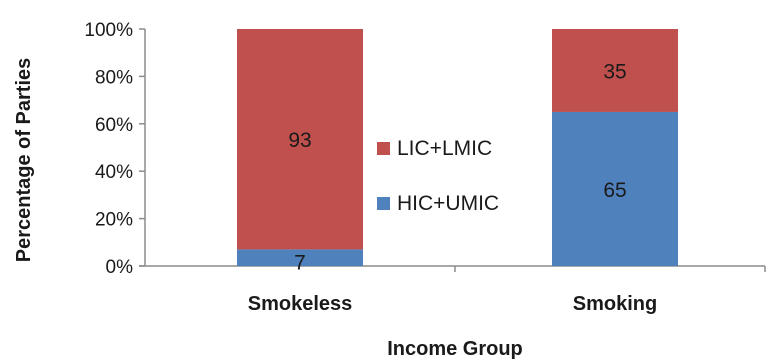  I want to click on y-tick-label: 60%, so click(114, 125).